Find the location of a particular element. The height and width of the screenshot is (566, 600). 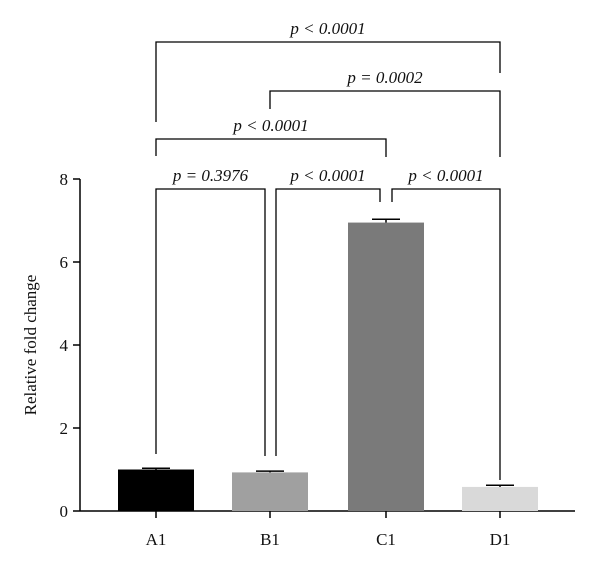

bracket-B1-D1 is located at coordinates (385, 123).